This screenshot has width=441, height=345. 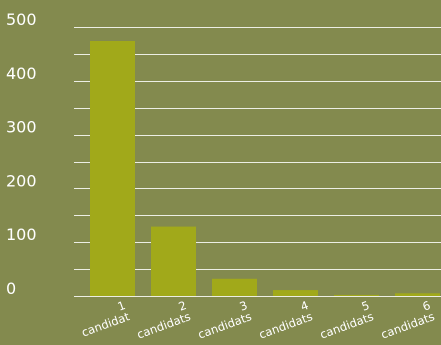 I want to click on y-tick-label: 300, so click(x=21, y=127).